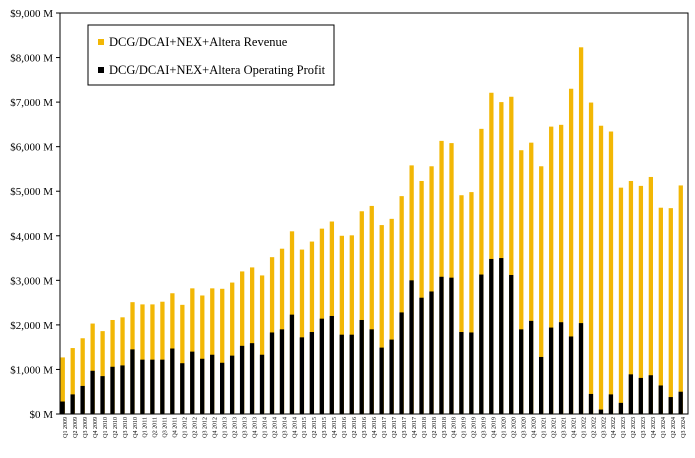 This screenshot has height=458, width=695. What do you see at coordinates (385, 427) in the screenshot?
I see `x-tick-label: Q1 2017` at bounding box center [385, 427].